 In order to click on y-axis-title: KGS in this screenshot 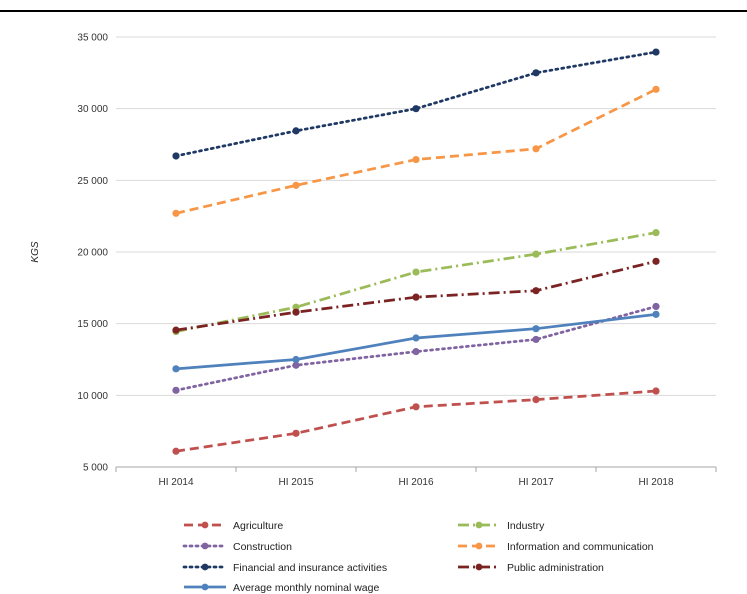, I will do `click(35, 251)`.